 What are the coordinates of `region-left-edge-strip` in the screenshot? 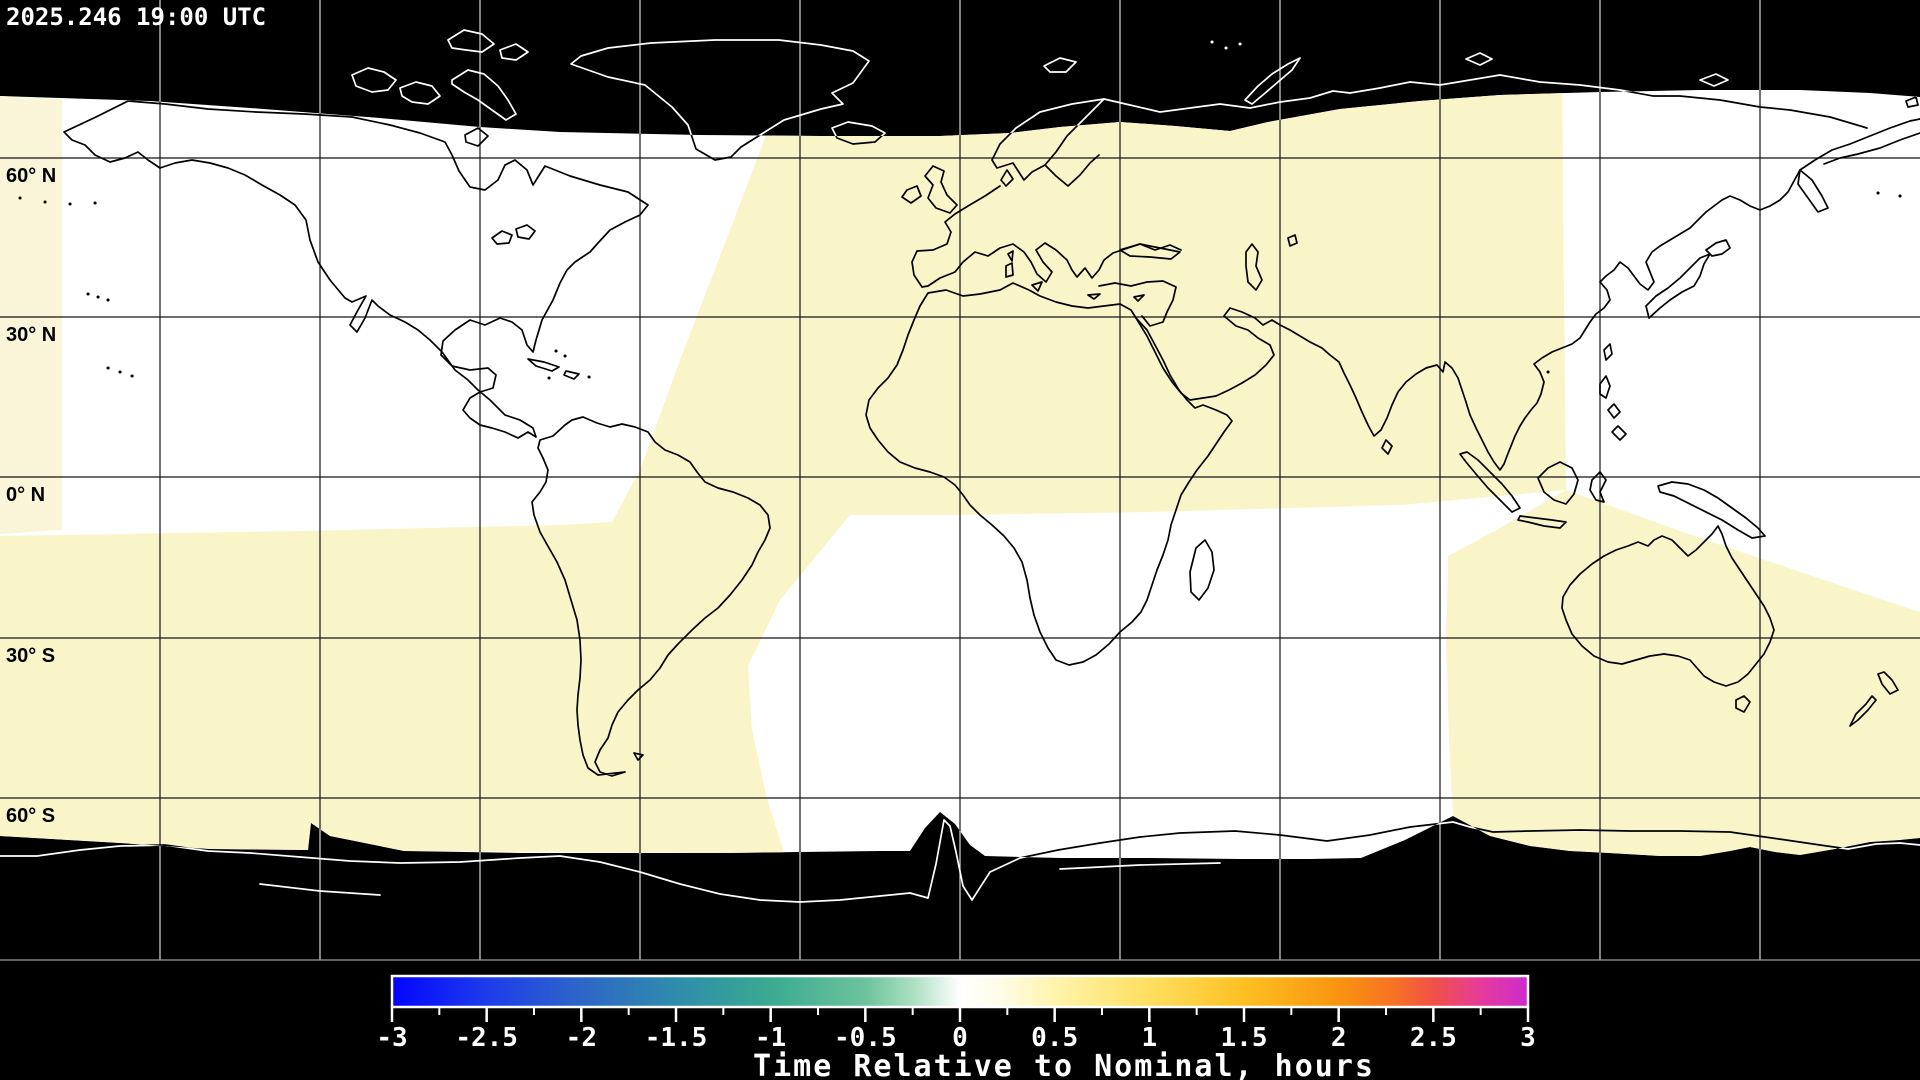 It's located at (31, 315).